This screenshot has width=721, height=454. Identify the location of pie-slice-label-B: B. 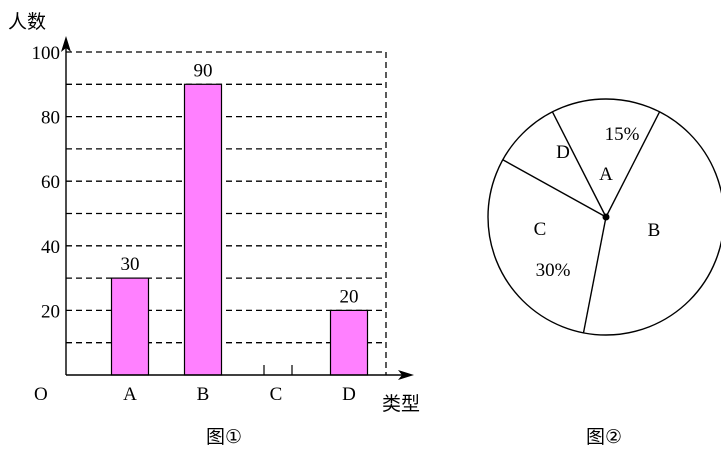
(654, 230).